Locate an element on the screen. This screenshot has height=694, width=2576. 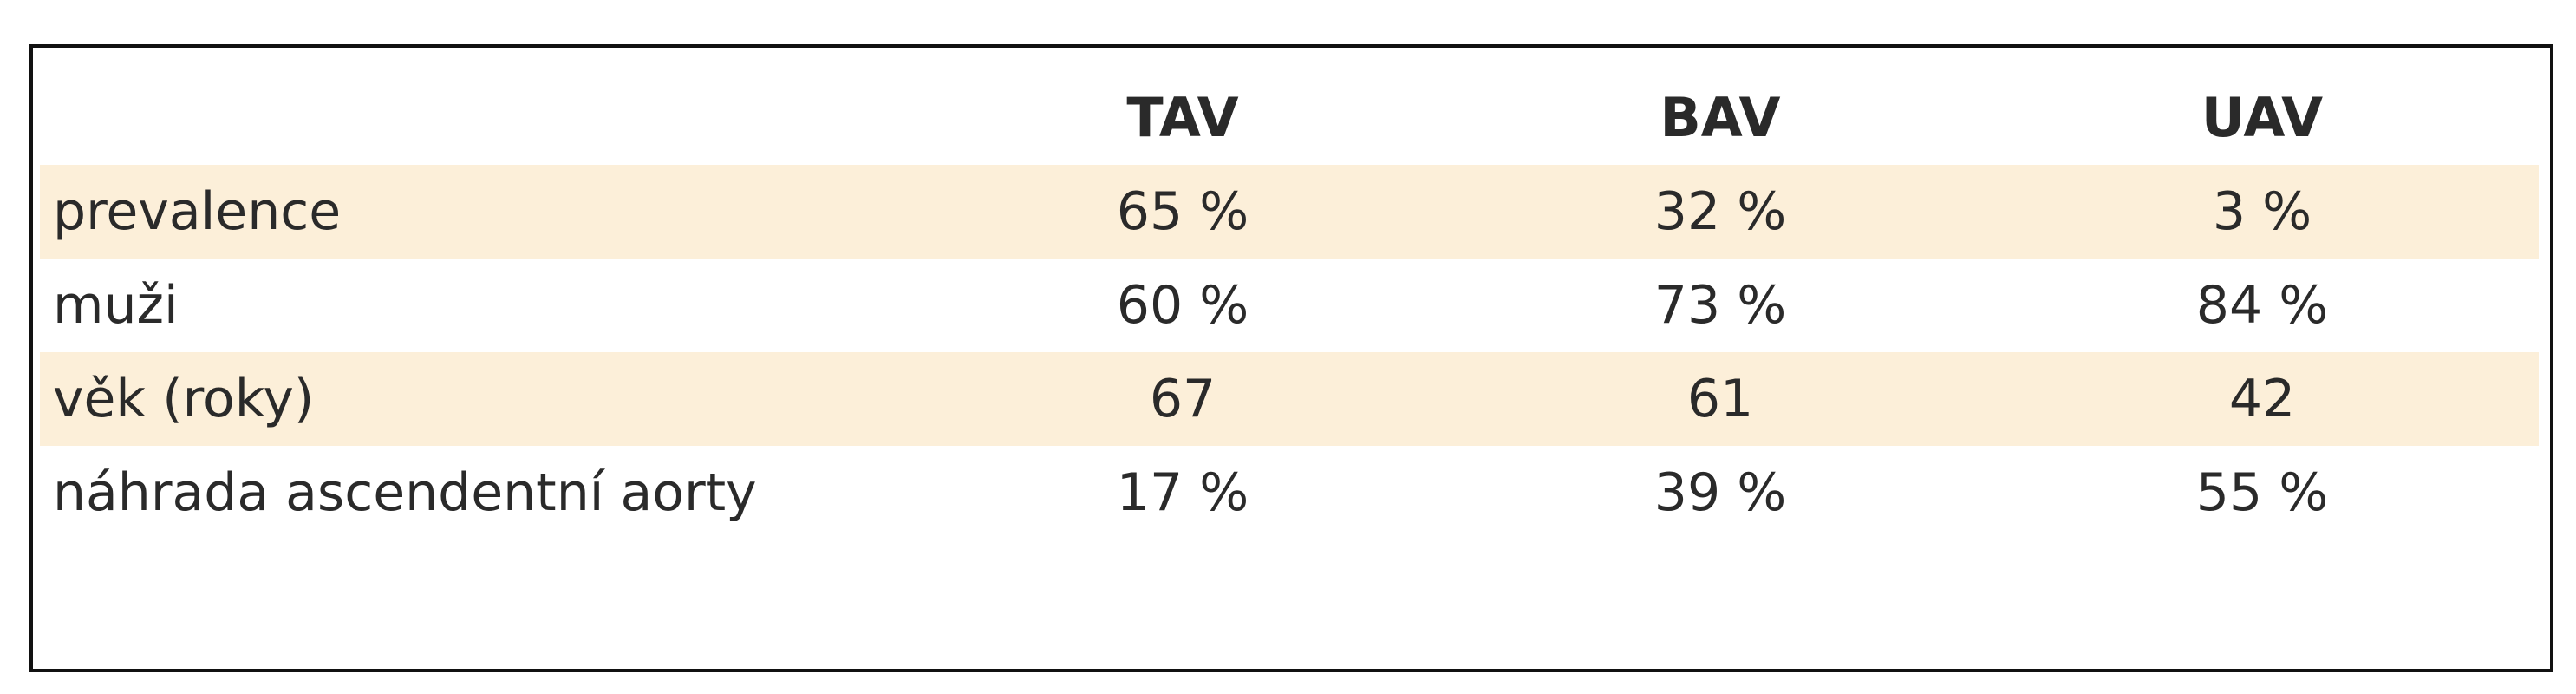
table-cell: 3 % is located at coordinates (2262, 212).